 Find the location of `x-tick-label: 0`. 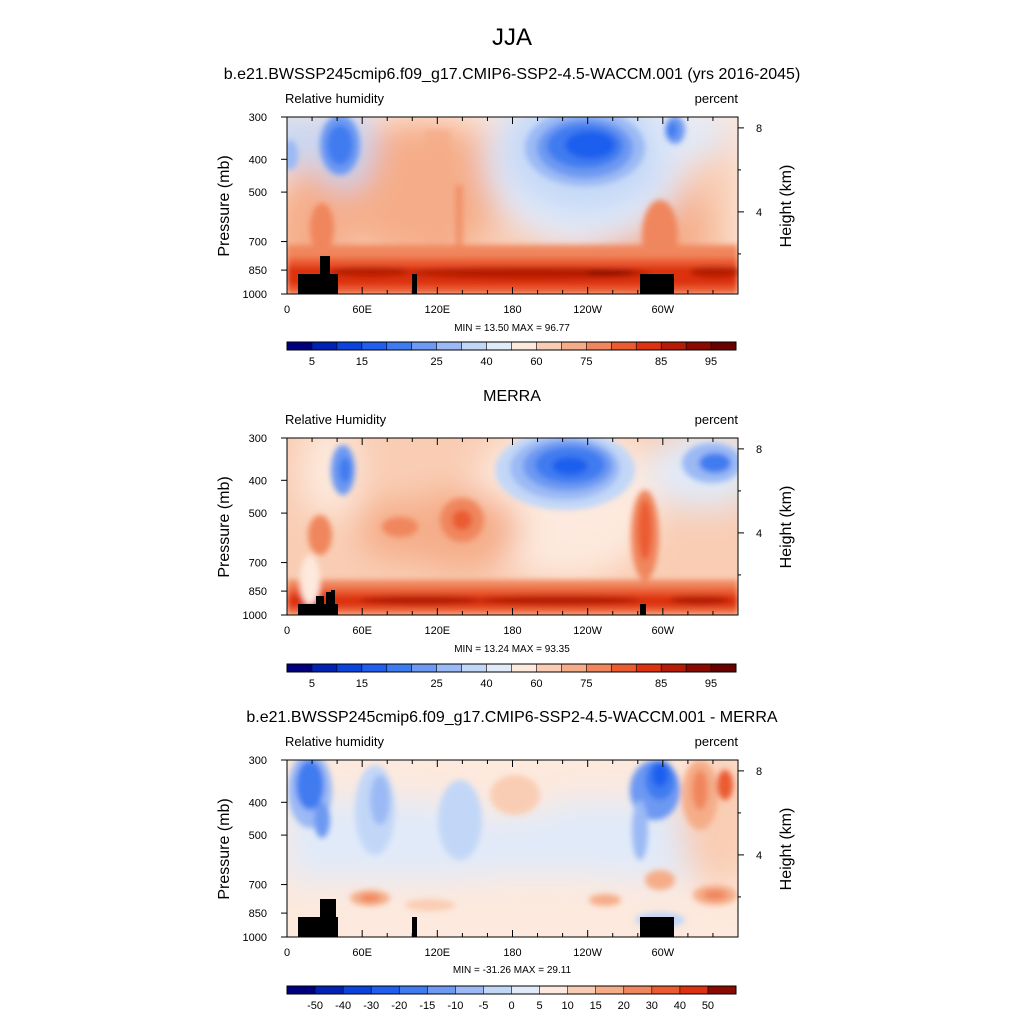

x-tick-label: 0 is located at coordinates (287, 953).